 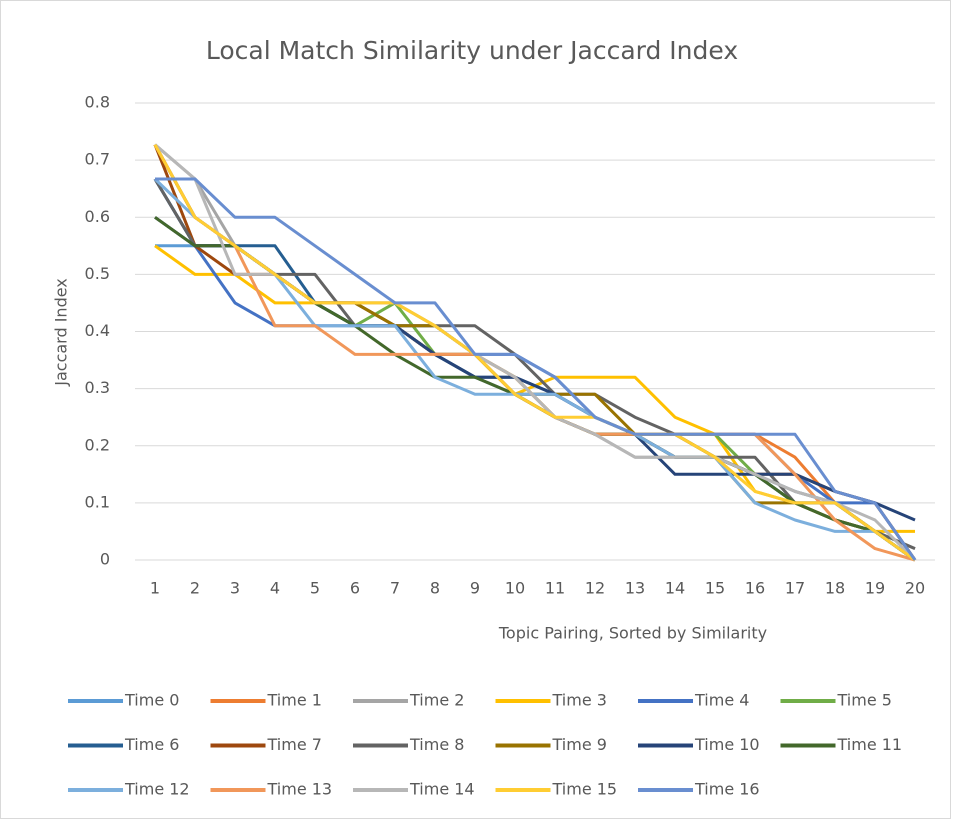 What do you see at coordinates (155, 588) in the screenshot?
I see `x-tick-label: 1` at bounding box center [155, 588].